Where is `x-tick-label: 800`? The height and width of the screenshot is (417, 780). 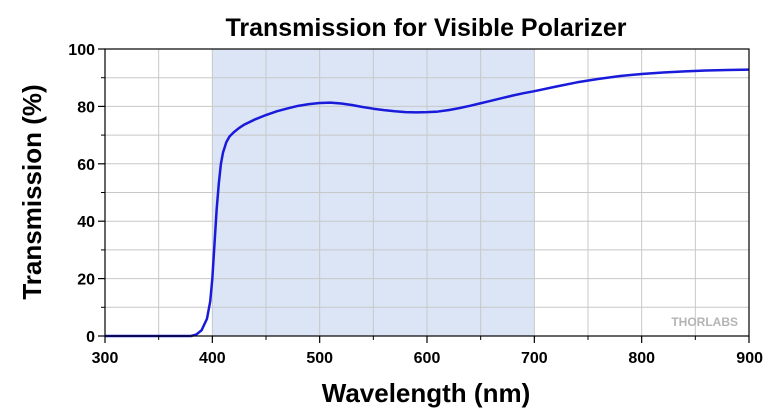 x-tick-label: 800 is located at coordinates (641, 358).